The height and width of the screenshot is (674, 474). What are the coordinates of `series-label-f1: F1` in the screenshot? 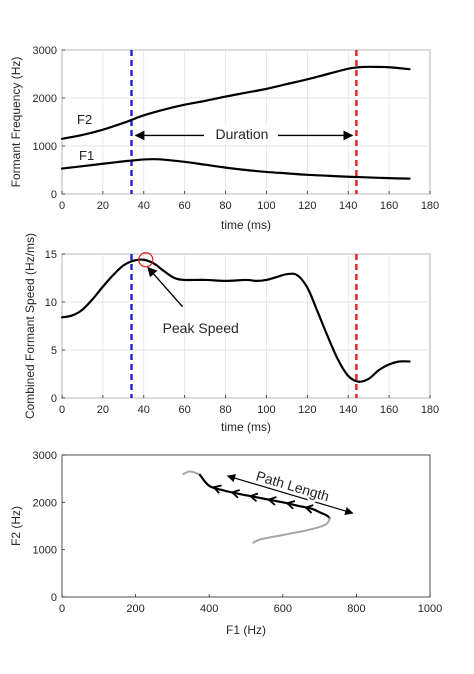 It's located at (86, 155).